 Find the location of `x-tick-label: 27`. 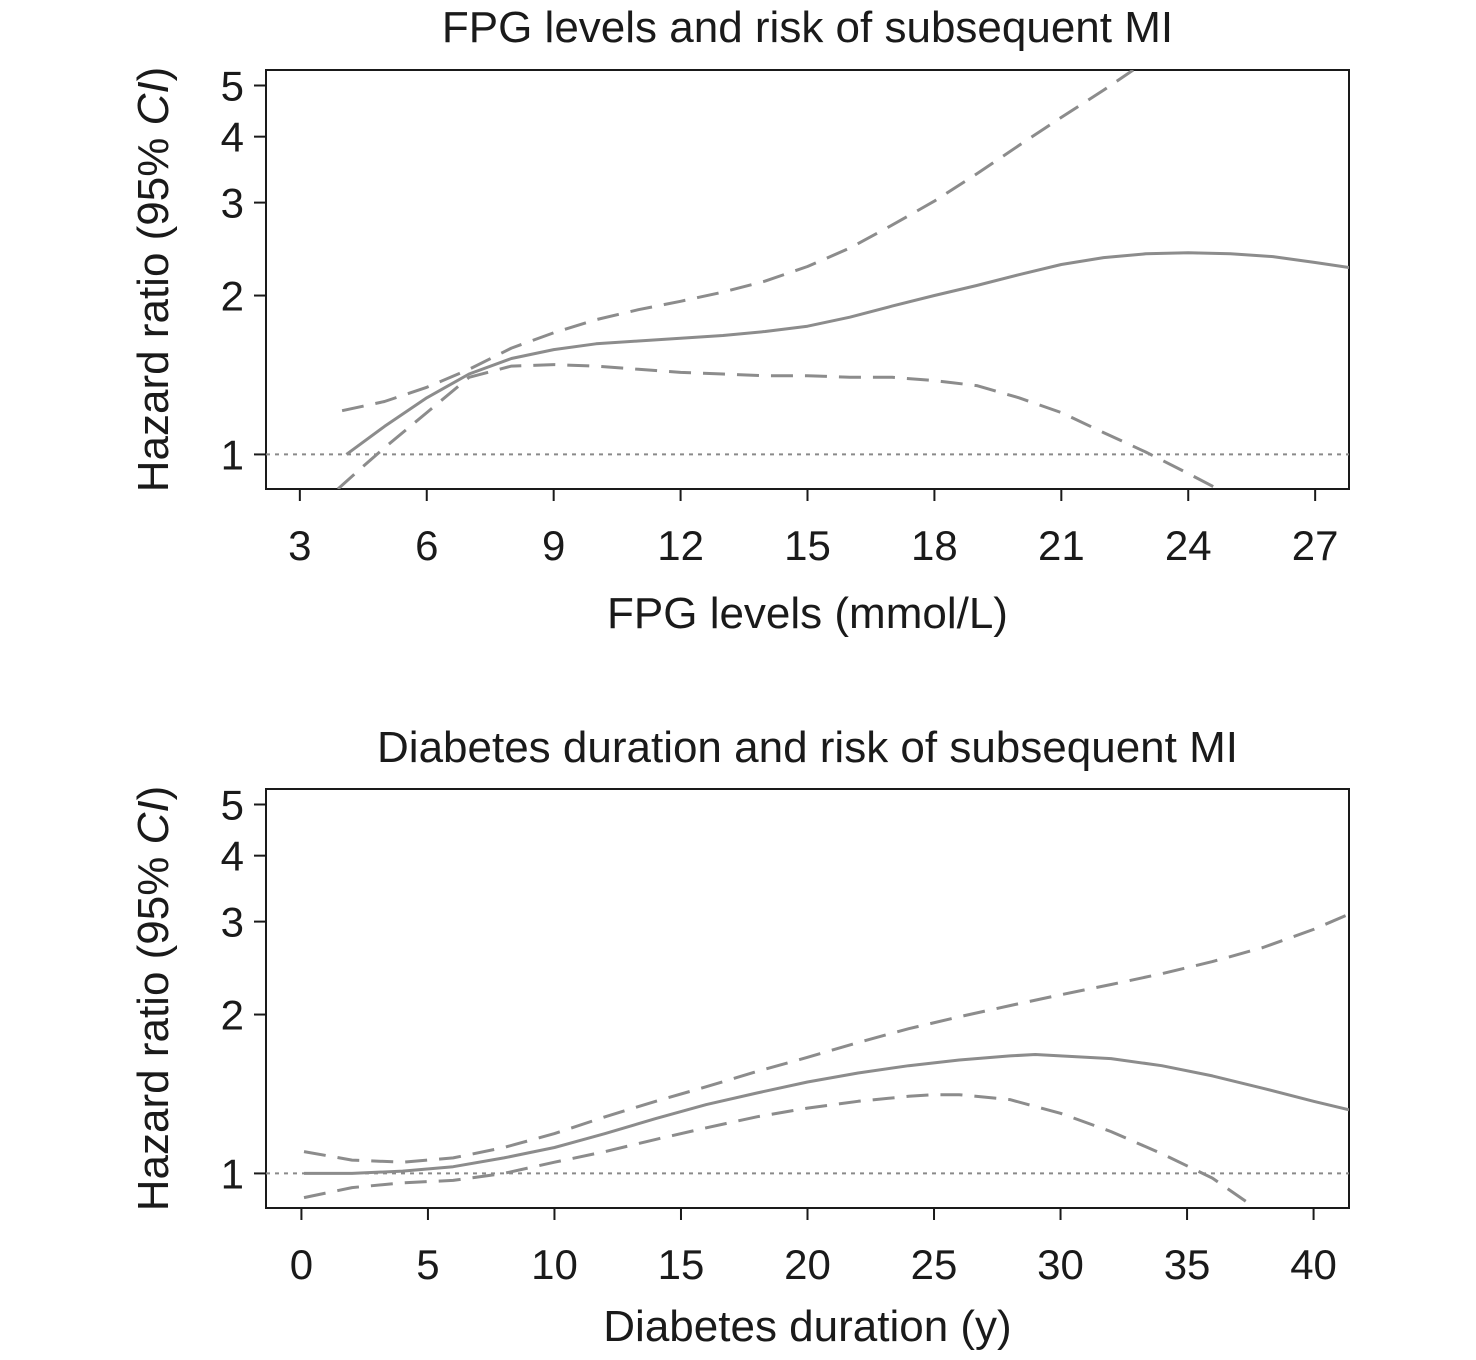

x-tick-label: 27 is located at coordinates (1315, 545).